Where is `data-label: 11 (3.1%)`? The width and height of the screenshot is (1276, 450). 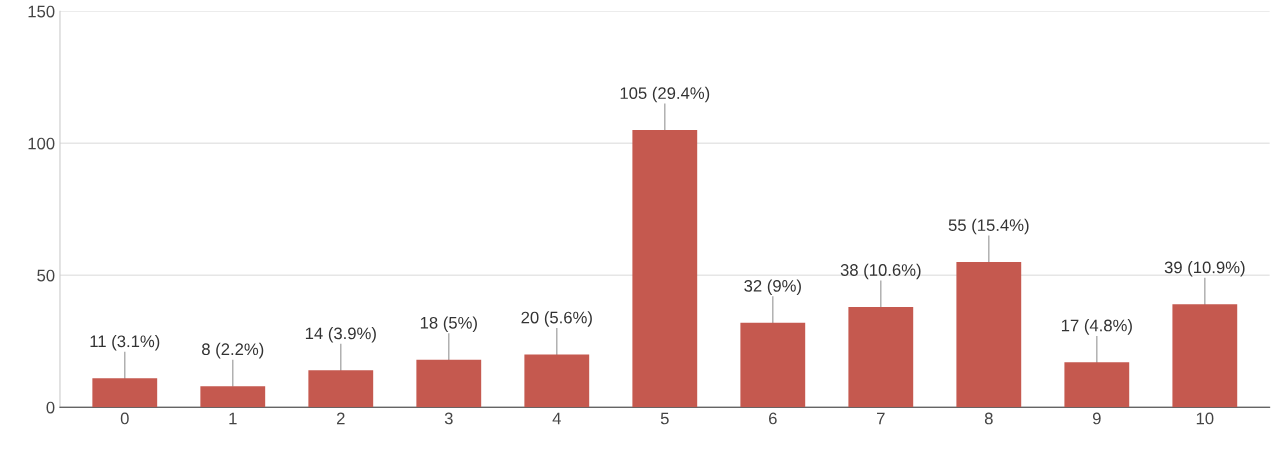
data-label: 11 (3.1%) is located at coordinates (125, 342).